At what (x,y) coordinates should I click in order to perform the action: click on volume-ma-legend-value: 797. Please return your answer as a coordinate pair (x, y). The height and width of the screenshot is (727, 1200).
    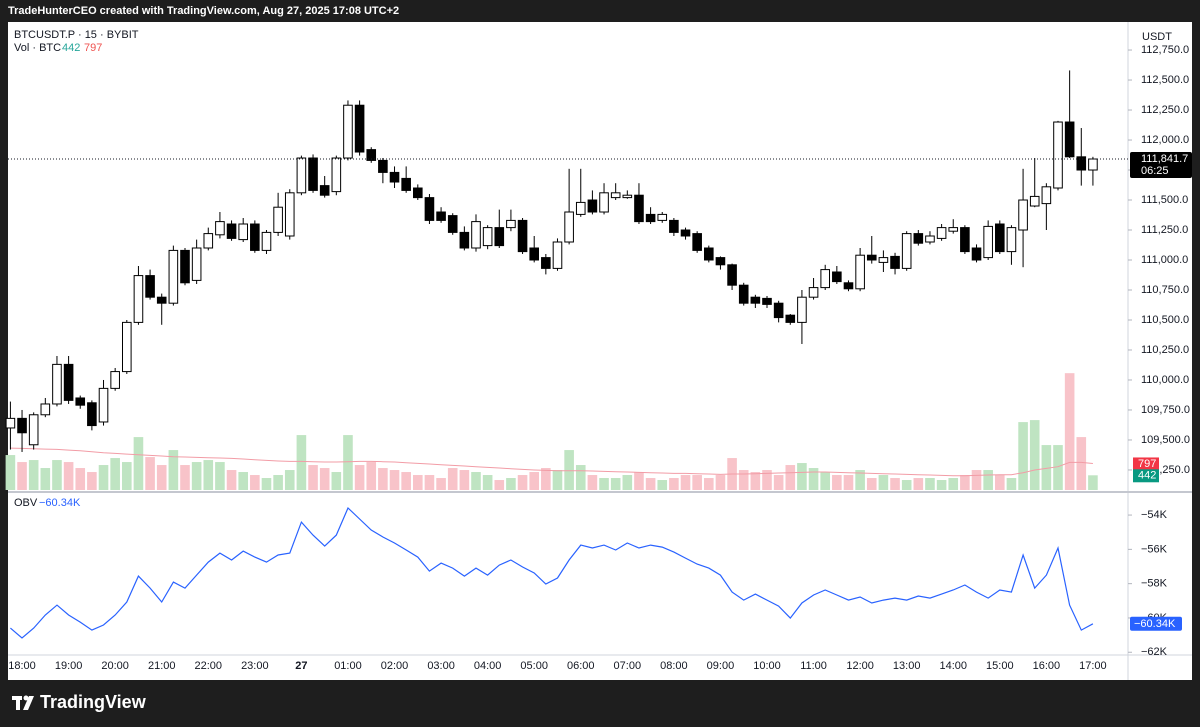
    Looking at the image, I should click on (93, 48).